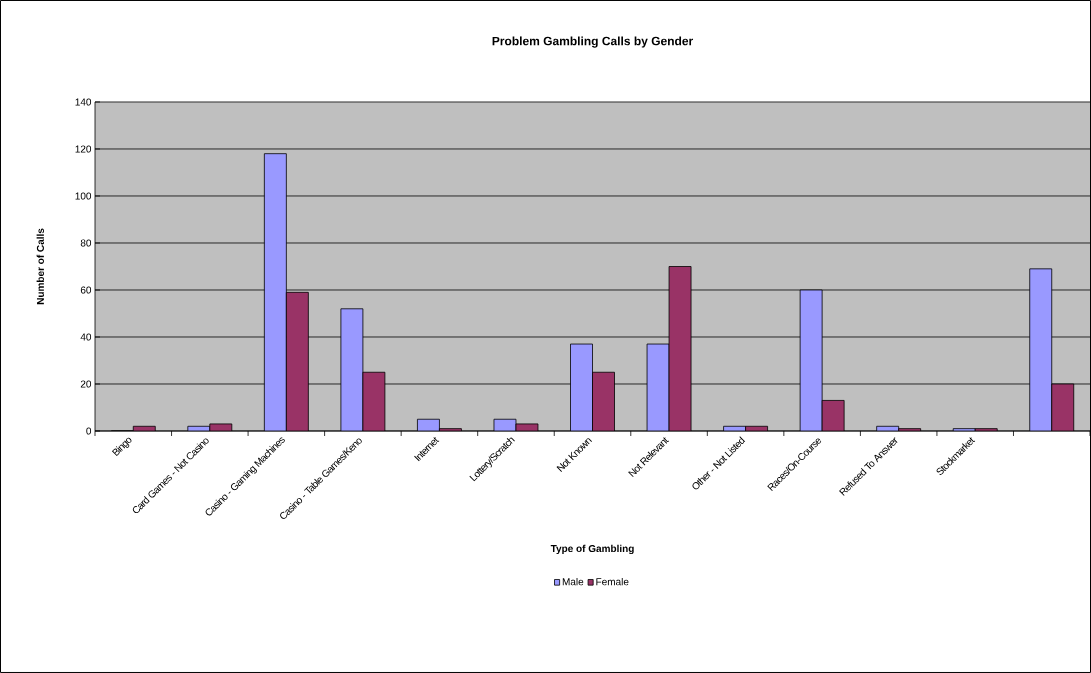 The height and width of the screenshot is (673, 1091). What do you see at coordinates (86, 337) in the screenshot?
I see `y-tick-label: 40` at bounding box center [86, 337].